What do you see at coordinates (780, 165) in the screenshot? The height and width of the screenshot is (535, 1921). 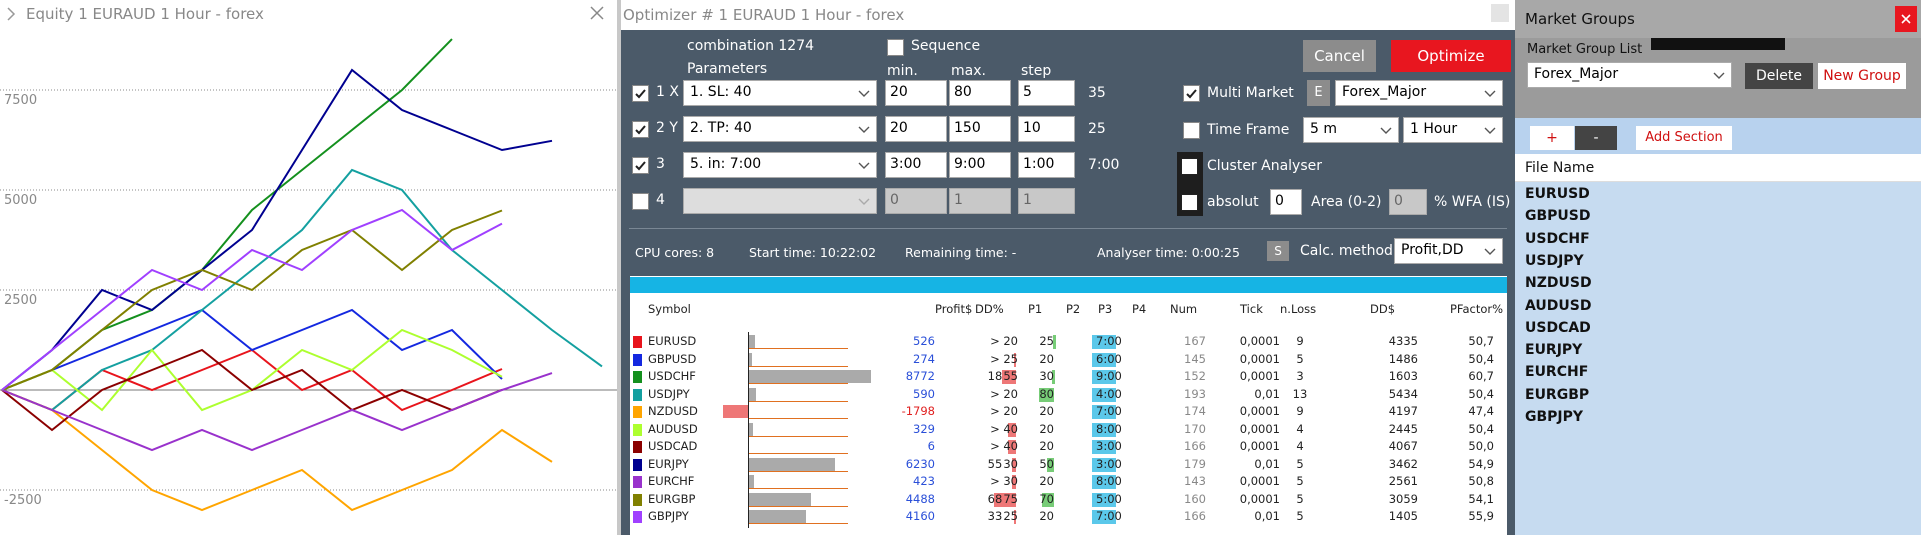 I see `dropdown: 5. in: 7:00` at bounding box center [780, 165].